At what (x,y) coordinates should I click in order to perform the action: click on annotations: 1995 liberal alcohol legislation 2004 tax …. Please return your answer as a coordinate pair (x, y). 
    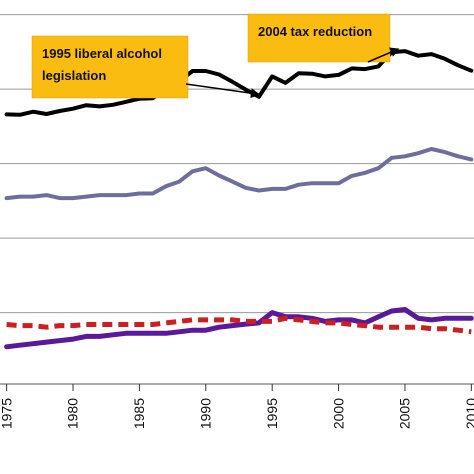
    Looking at the image, I should click on (215, 56).